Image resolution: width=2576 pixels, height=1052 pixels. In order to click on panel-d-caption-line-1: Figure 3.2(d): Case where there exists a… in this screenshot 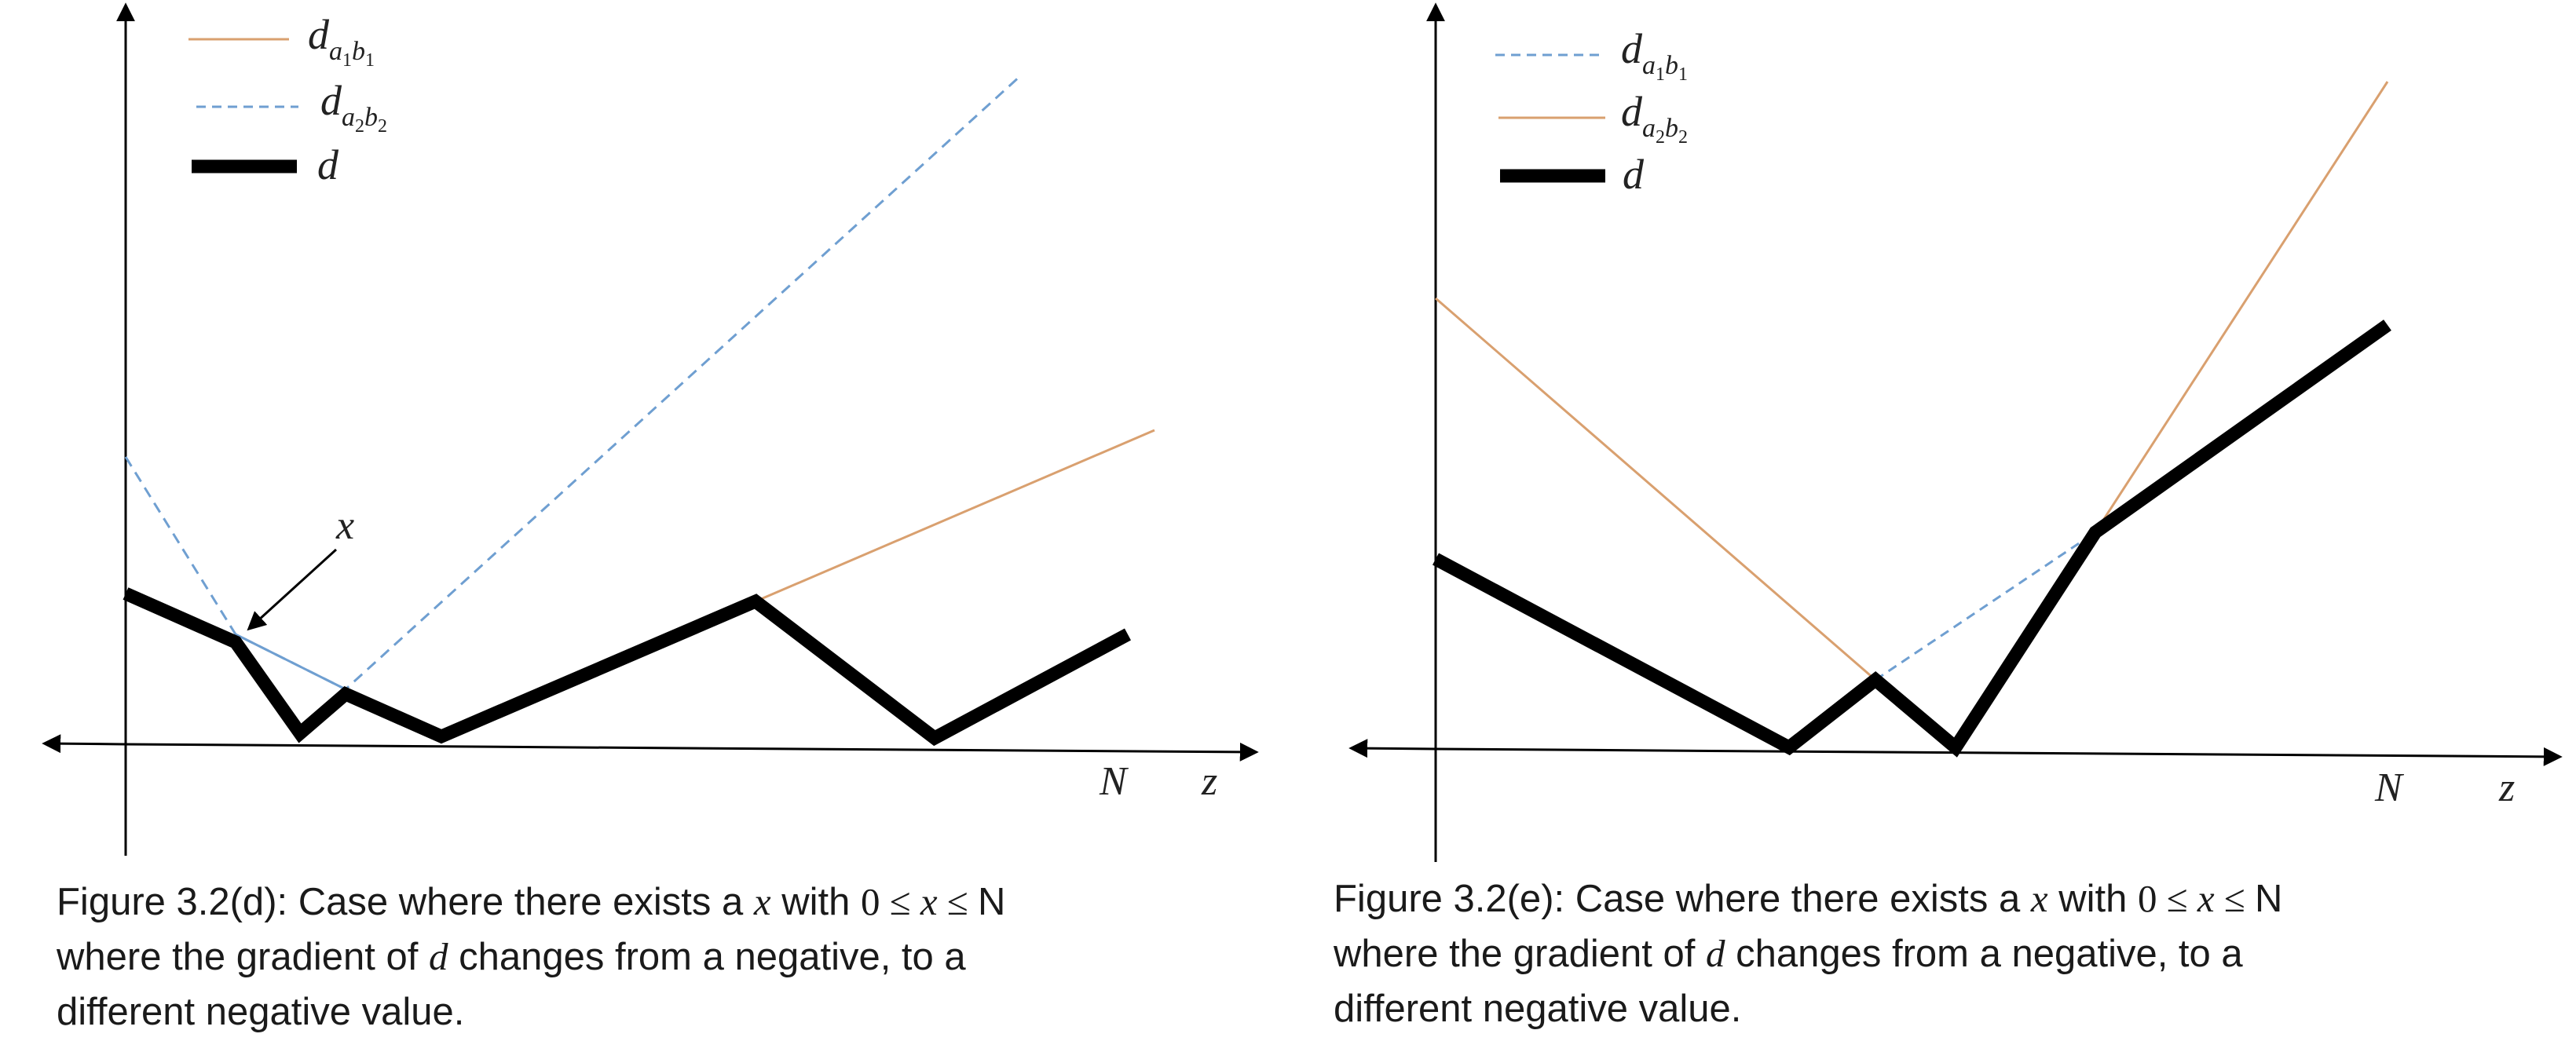, I will do `click(531, 902)`.